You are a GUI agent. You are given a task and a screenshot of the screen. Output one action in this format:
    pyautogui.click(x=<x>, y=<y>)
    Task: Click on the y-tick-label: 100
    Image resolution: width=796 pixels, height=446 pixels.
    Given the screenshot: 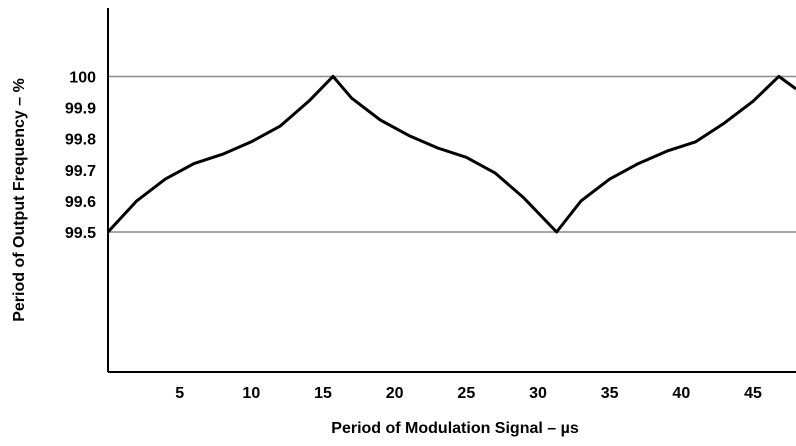 What is the action you would take?
    pyautogui.click(x=82, y=77)
    